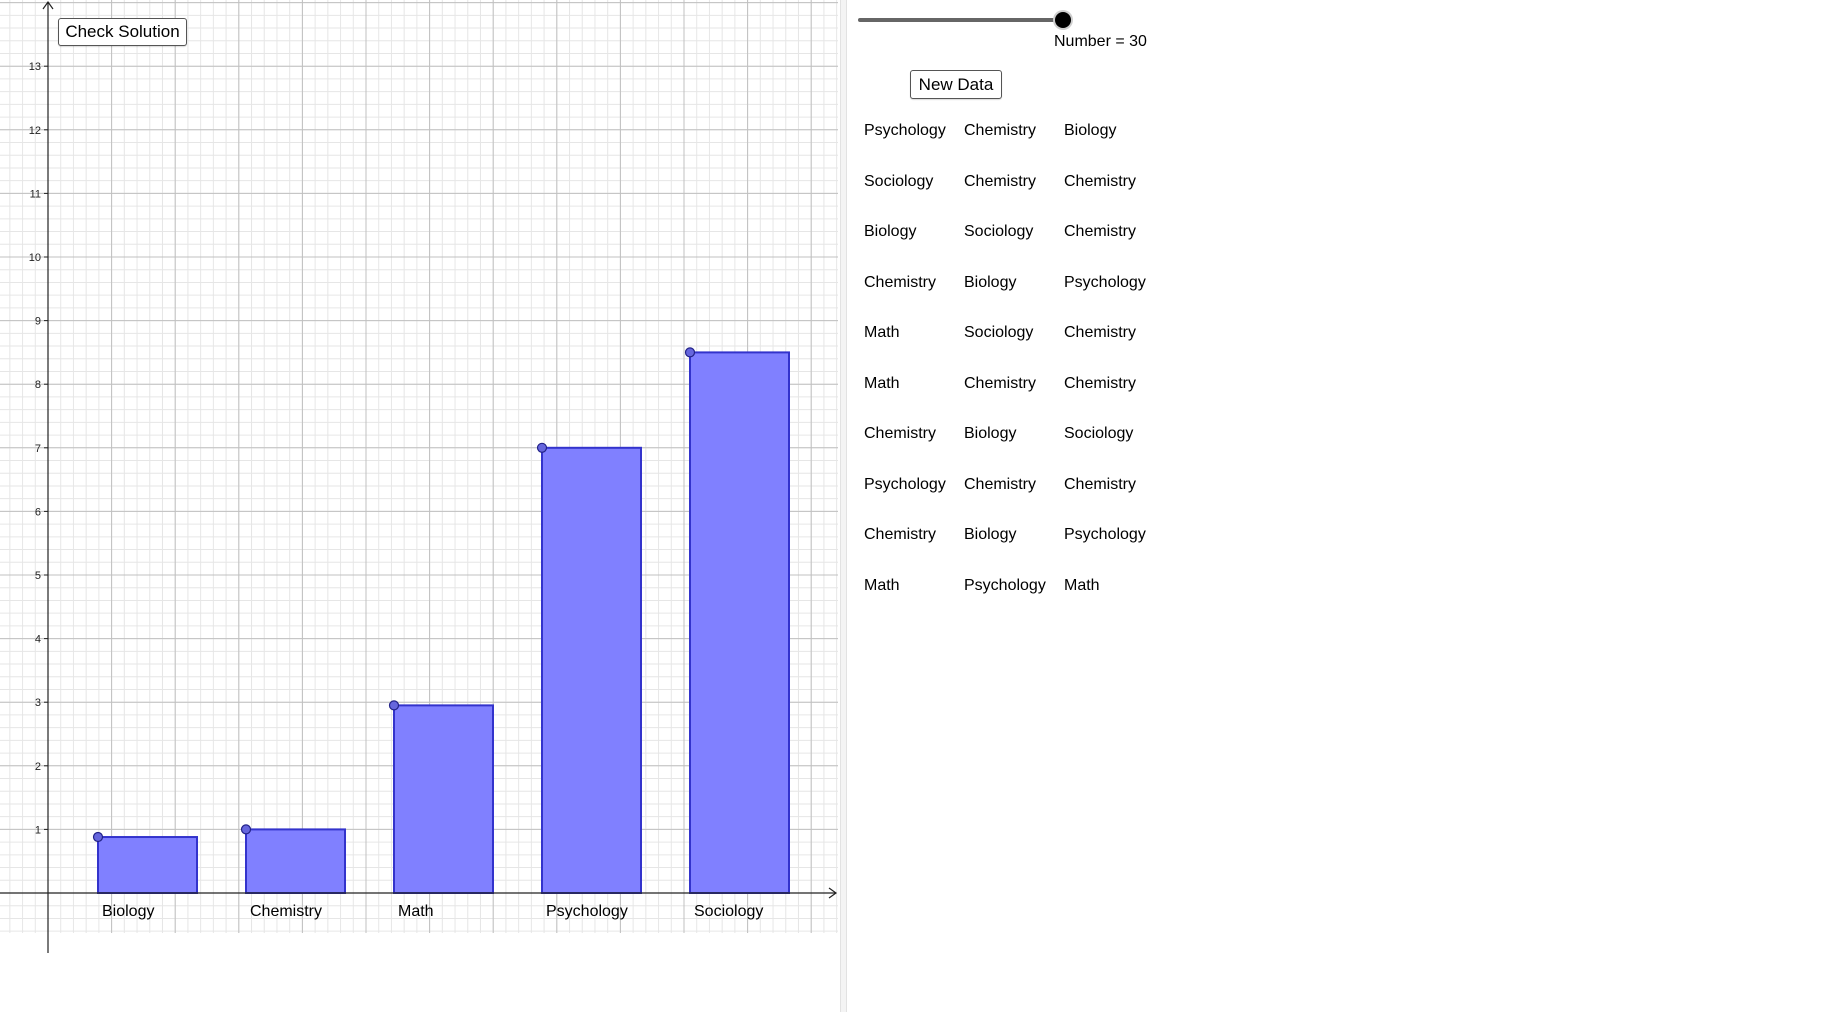 Image resolution: width=1824 pixels, height=1012 pixels. What do you see at coordinates (739, 622) in the screenshot?
I see `bar-sociology` at bounding box center [739, 622].